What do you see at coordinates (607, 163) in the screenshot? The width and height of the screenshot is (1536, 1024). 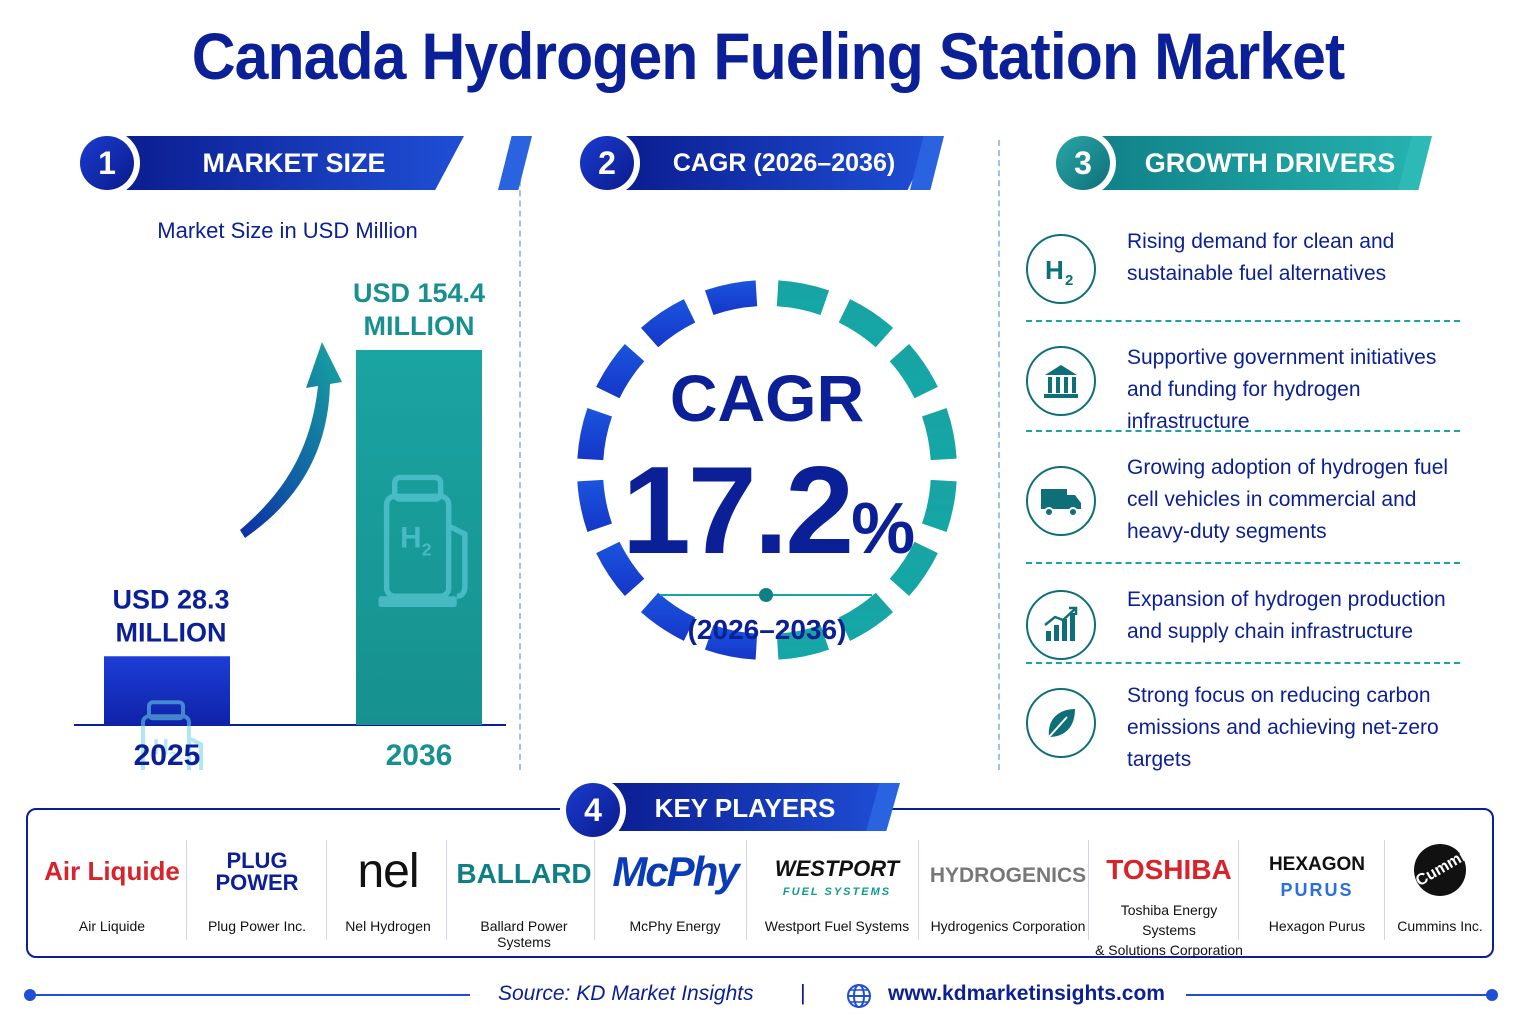 I see `section-number-badge: 2` at bounding box center [607, 163].